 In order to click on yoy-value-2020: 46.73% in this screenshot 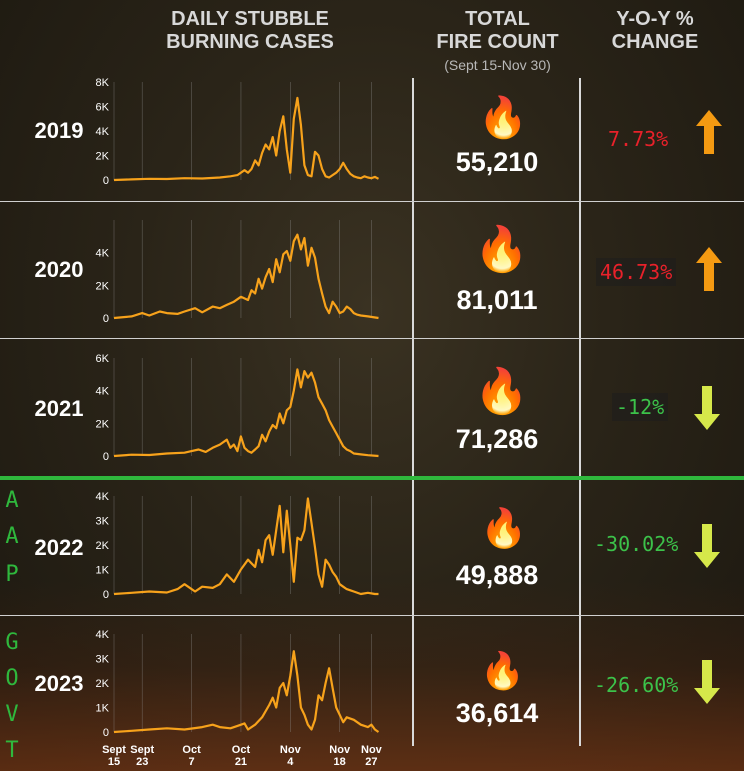, I will do `click(636, 272)`.